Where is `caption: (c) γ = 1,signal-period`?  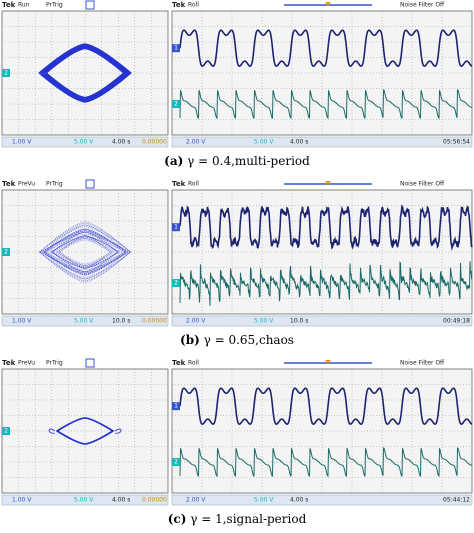 caption: (c) γ = 1,signal-period is located at coordinates (237, 519).